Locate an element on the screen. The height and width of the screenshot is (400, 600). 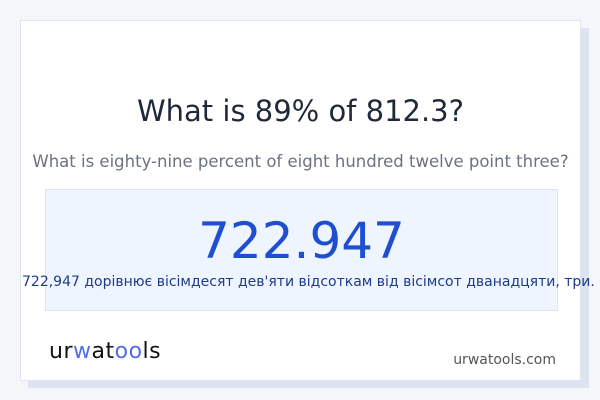
site-url: urwatools.com is located at coordinates (504, 360).